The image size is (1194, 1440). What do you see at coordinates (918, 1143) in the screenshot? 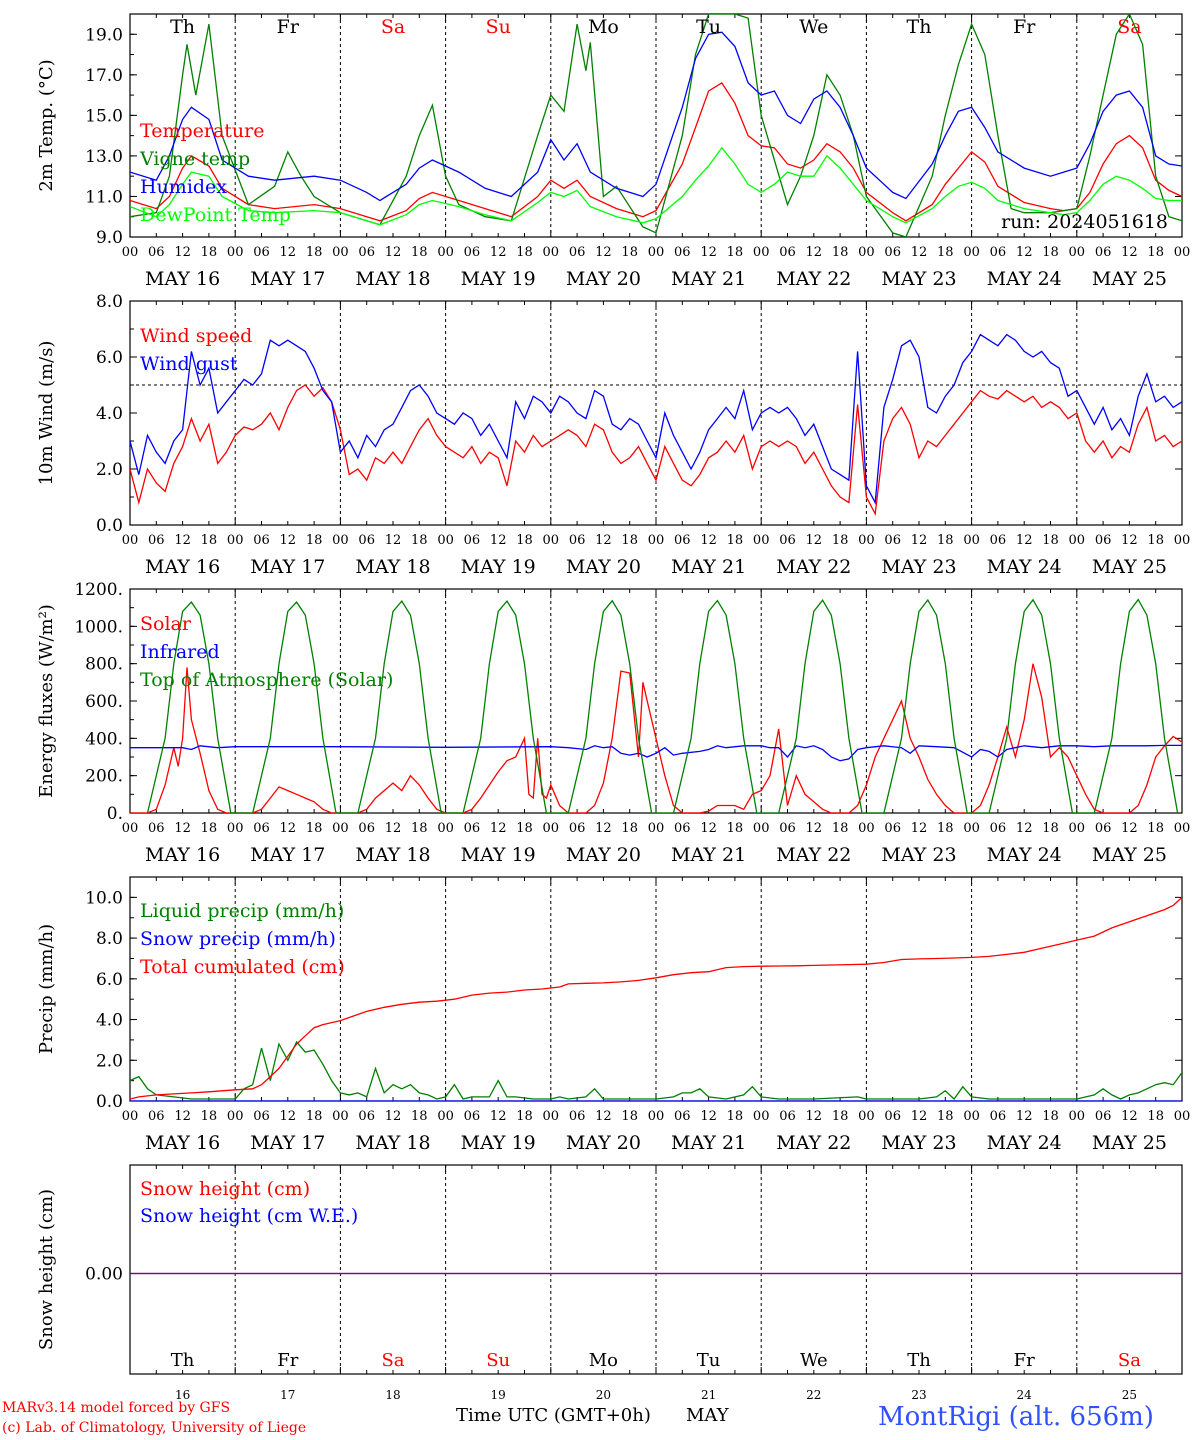
I see `panel-4-date-label: MAY 23` at bounding box center [918, 1143].